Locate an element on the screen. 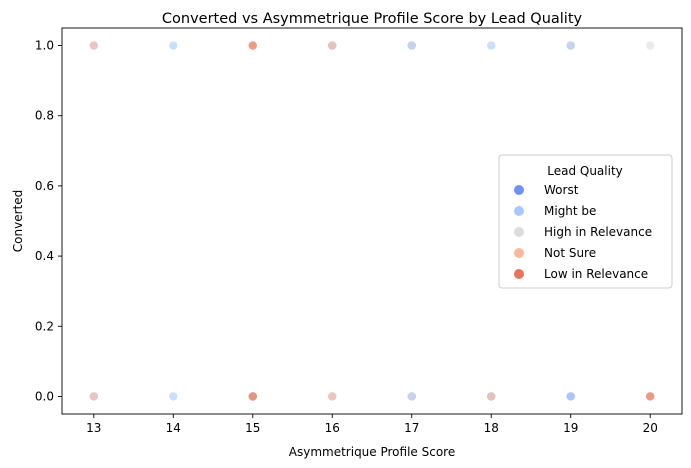  y-tick-label: 0.6 is located at coordinates (44, 186).